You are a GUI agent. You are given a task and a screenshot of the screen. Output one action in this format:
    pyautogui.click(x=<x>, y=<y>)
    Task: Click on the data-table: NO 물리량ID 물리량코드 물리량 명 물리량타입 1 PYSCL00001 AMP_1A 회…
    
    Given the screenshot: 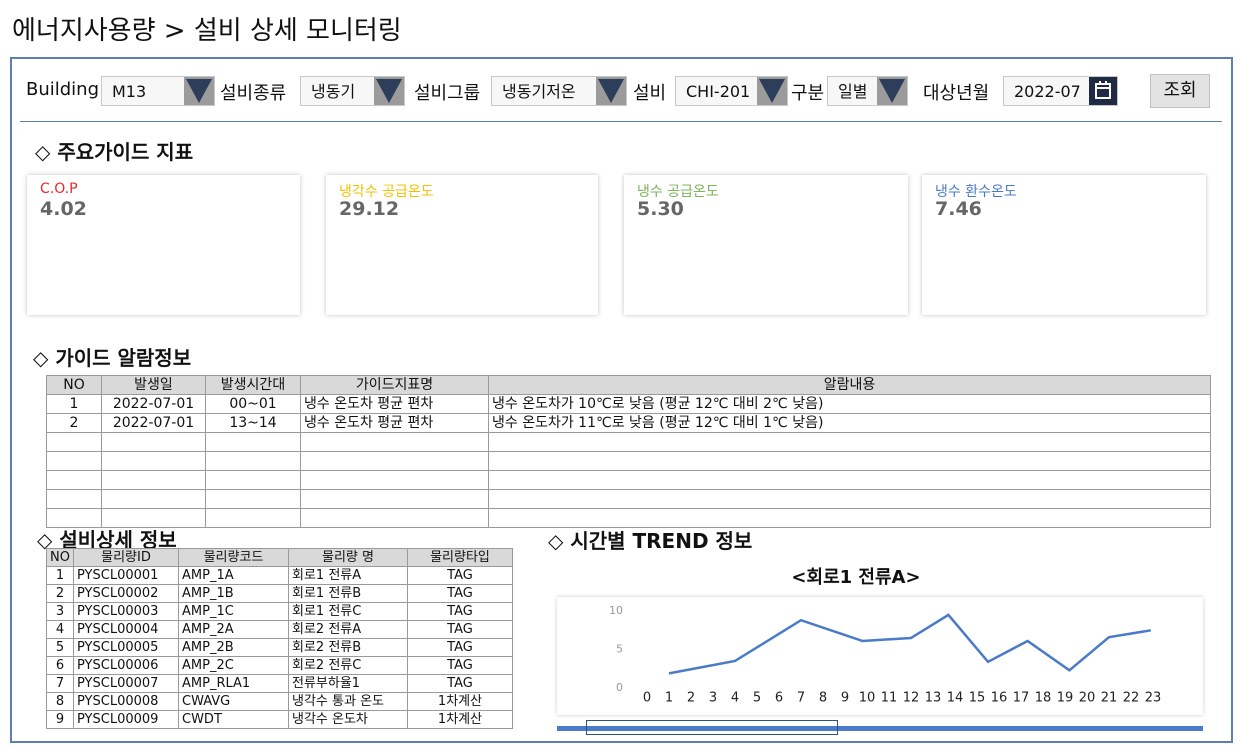 What is the action you would take?
    pyautogui.click(x=279, y=638)
    